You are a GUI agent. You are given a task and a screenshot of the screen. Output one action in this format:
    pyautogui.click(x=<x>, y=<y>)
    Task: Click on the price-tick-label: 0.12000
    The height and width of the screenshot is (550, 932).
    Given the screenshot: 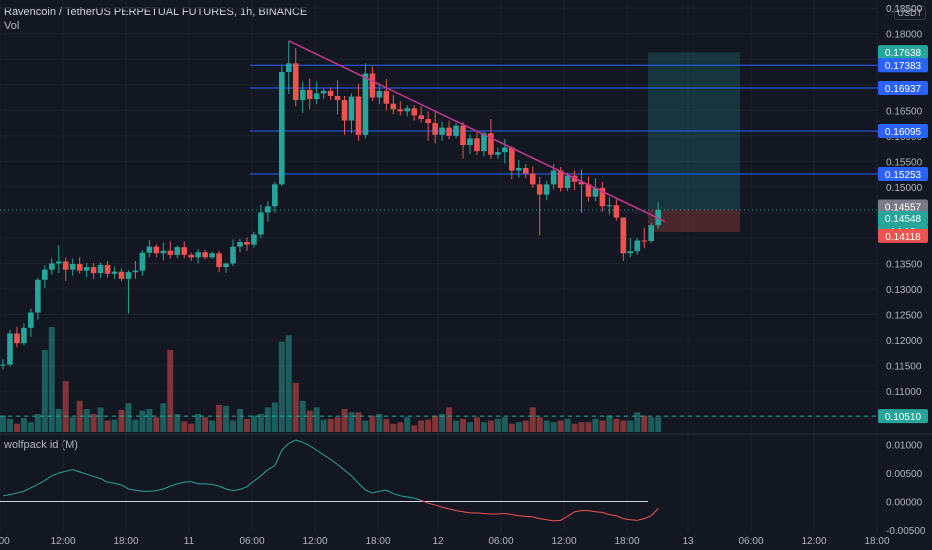 What is the action you would take?
    pyautogui.click(x=904, y=341)
    